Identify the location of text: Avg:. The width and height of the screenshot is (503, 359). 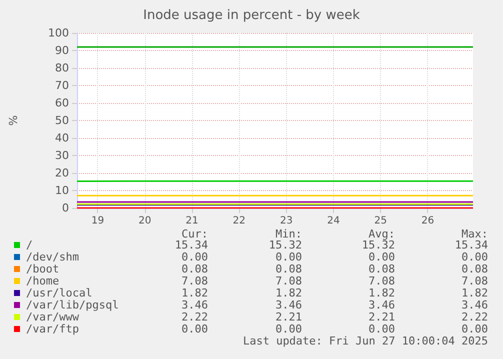
(381, 234).